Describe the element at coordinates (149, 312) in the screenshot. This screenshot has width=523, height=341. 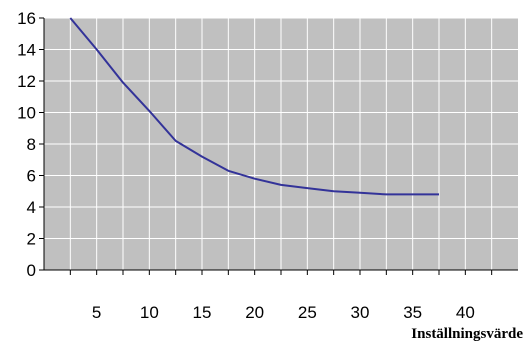
I see `x-tick-label: 10` at that location.